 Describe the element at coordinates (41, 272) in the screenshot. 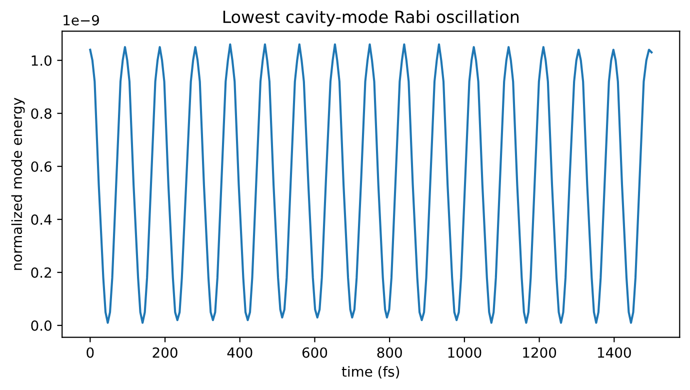

I see `y-tick-label: 0.2` at that location.